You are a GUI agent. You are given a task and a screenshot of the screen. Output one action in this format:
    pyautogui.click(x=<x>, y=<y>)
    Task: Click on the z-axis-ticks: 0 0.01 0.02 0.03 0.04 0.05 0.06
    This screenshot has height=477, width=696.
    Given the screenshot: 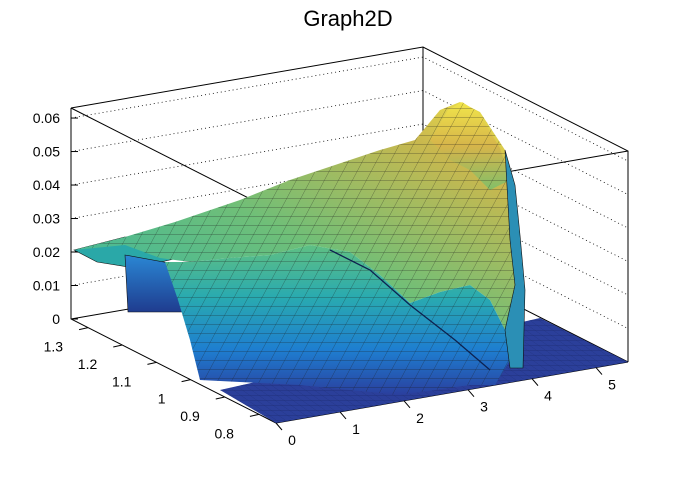 What is the action you would take?
    pyautogui.click(x=55, y=218)
    